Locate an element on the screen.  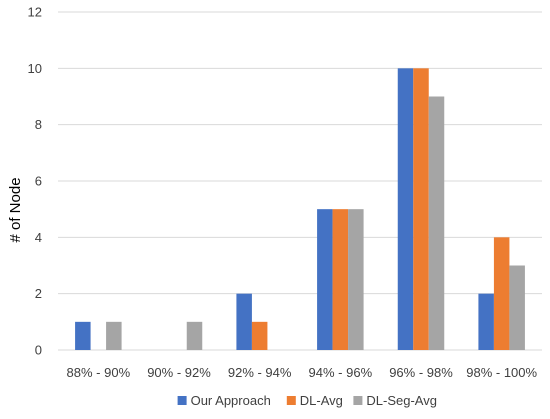
y-tick-label: 10 is located at coordinates (35, 68).